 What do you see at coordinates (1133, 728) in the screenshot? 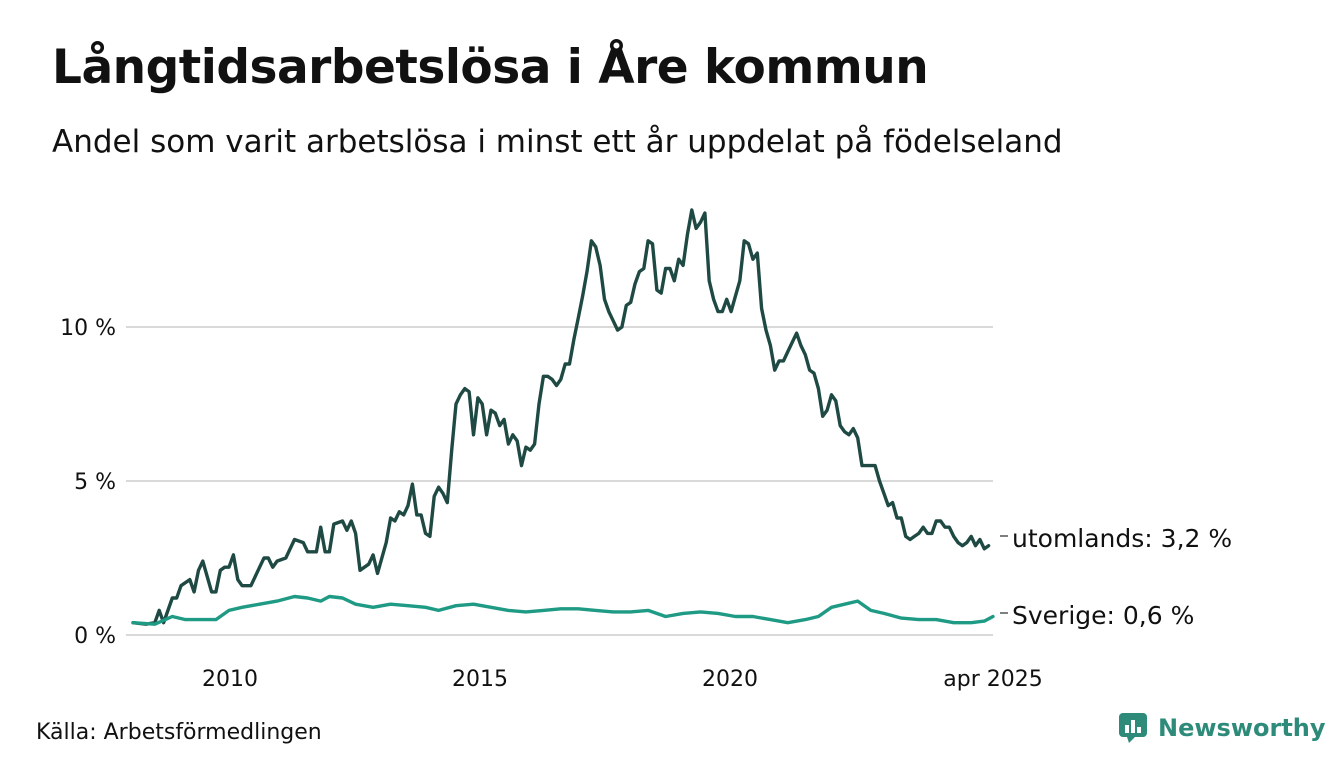
I see `newsworthy-logo-icon` at bounding box center [1133, 728].